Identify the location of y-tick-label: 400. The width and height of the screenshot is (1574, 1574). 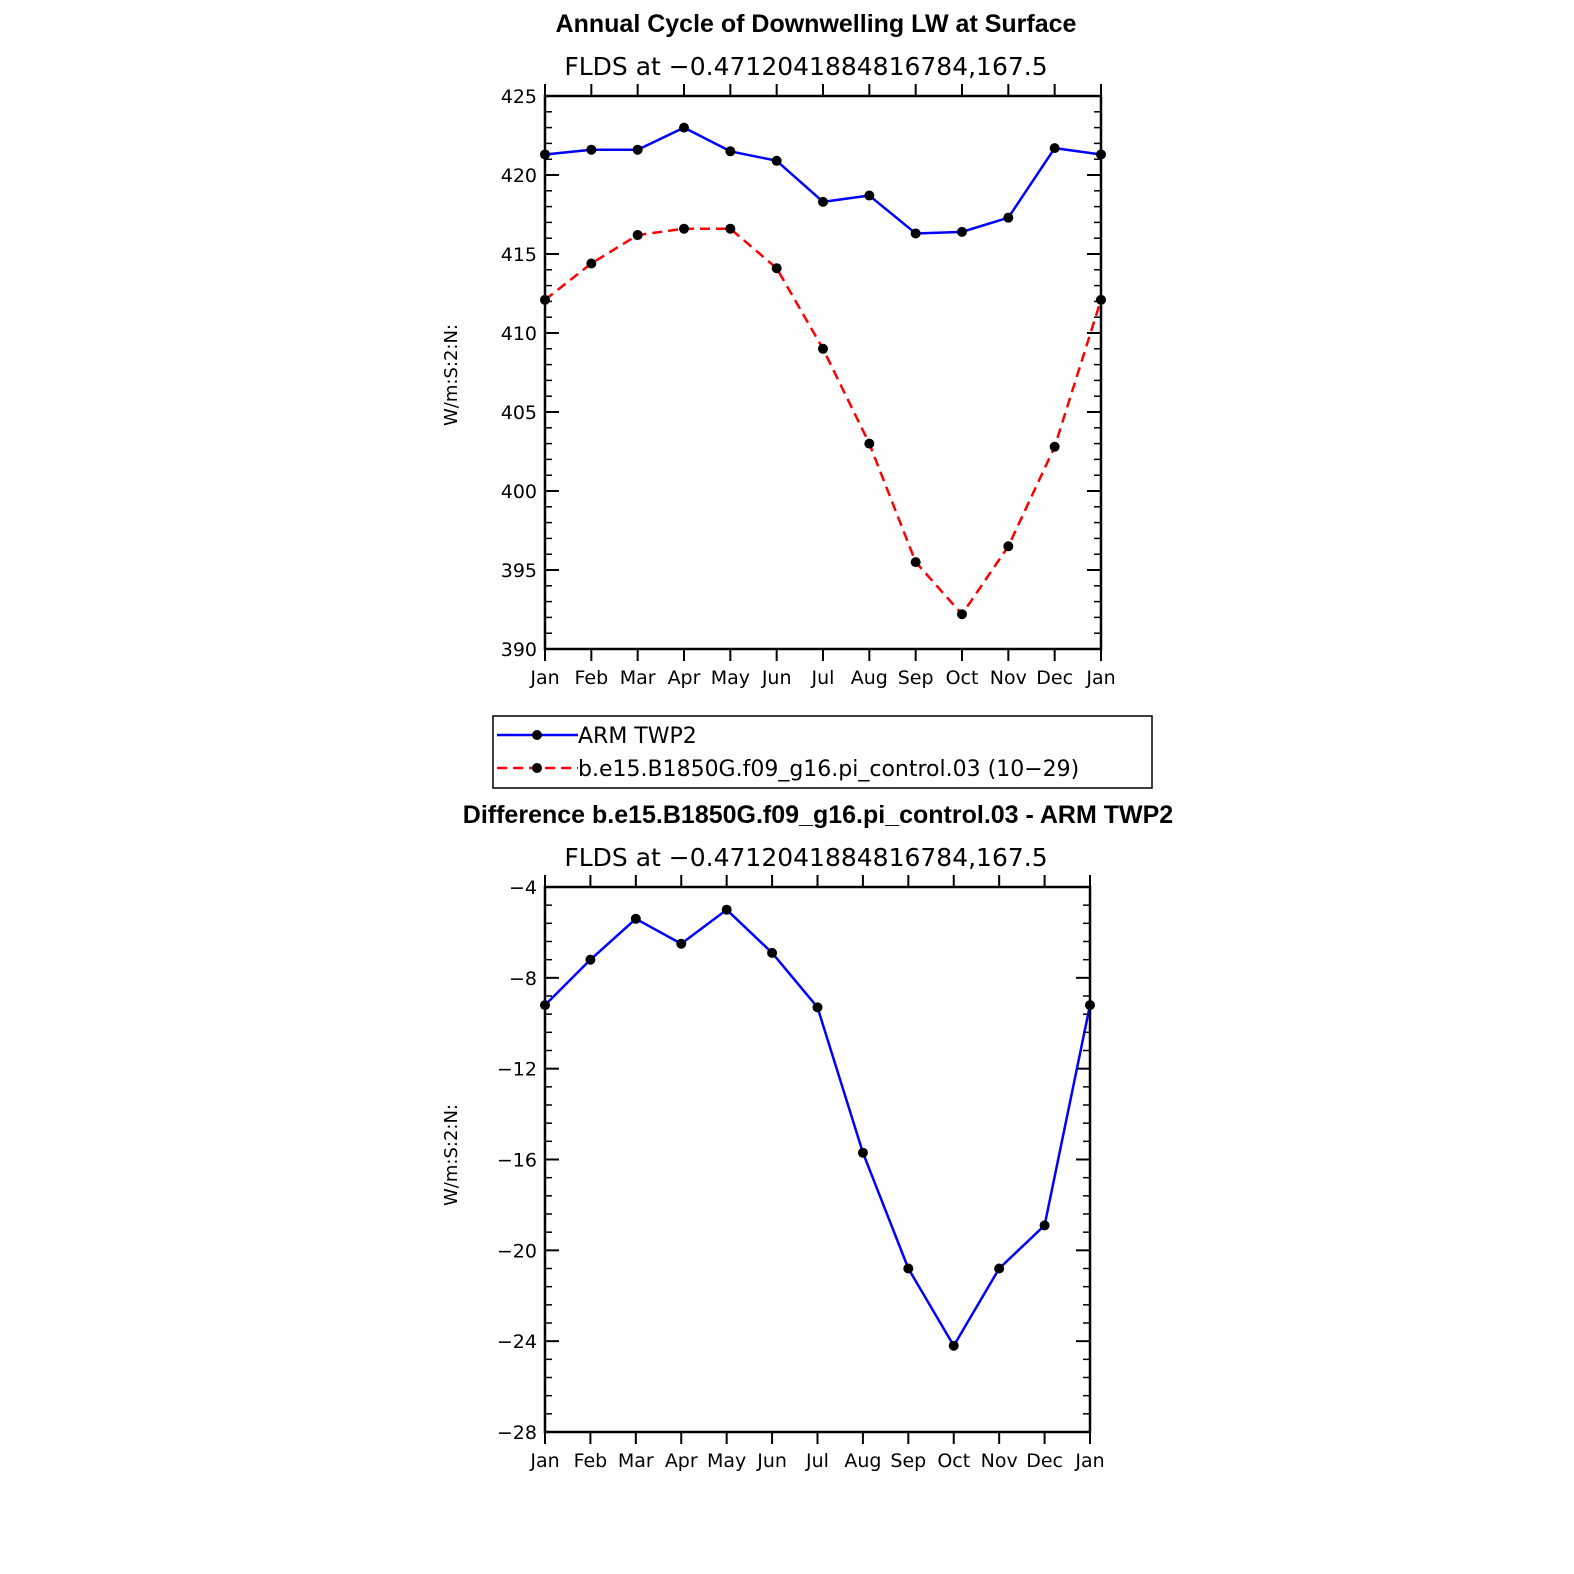
(519, 492).